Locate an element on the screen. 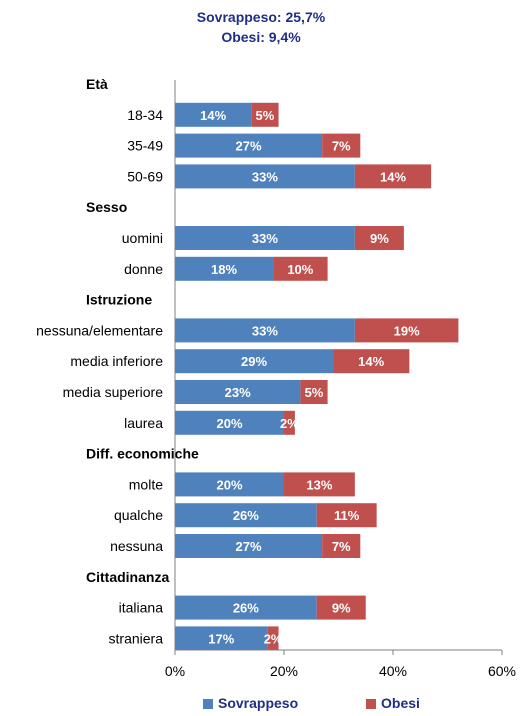 The image size is (522, 716). category-label: nessuna is located at coordinates (136, 546).